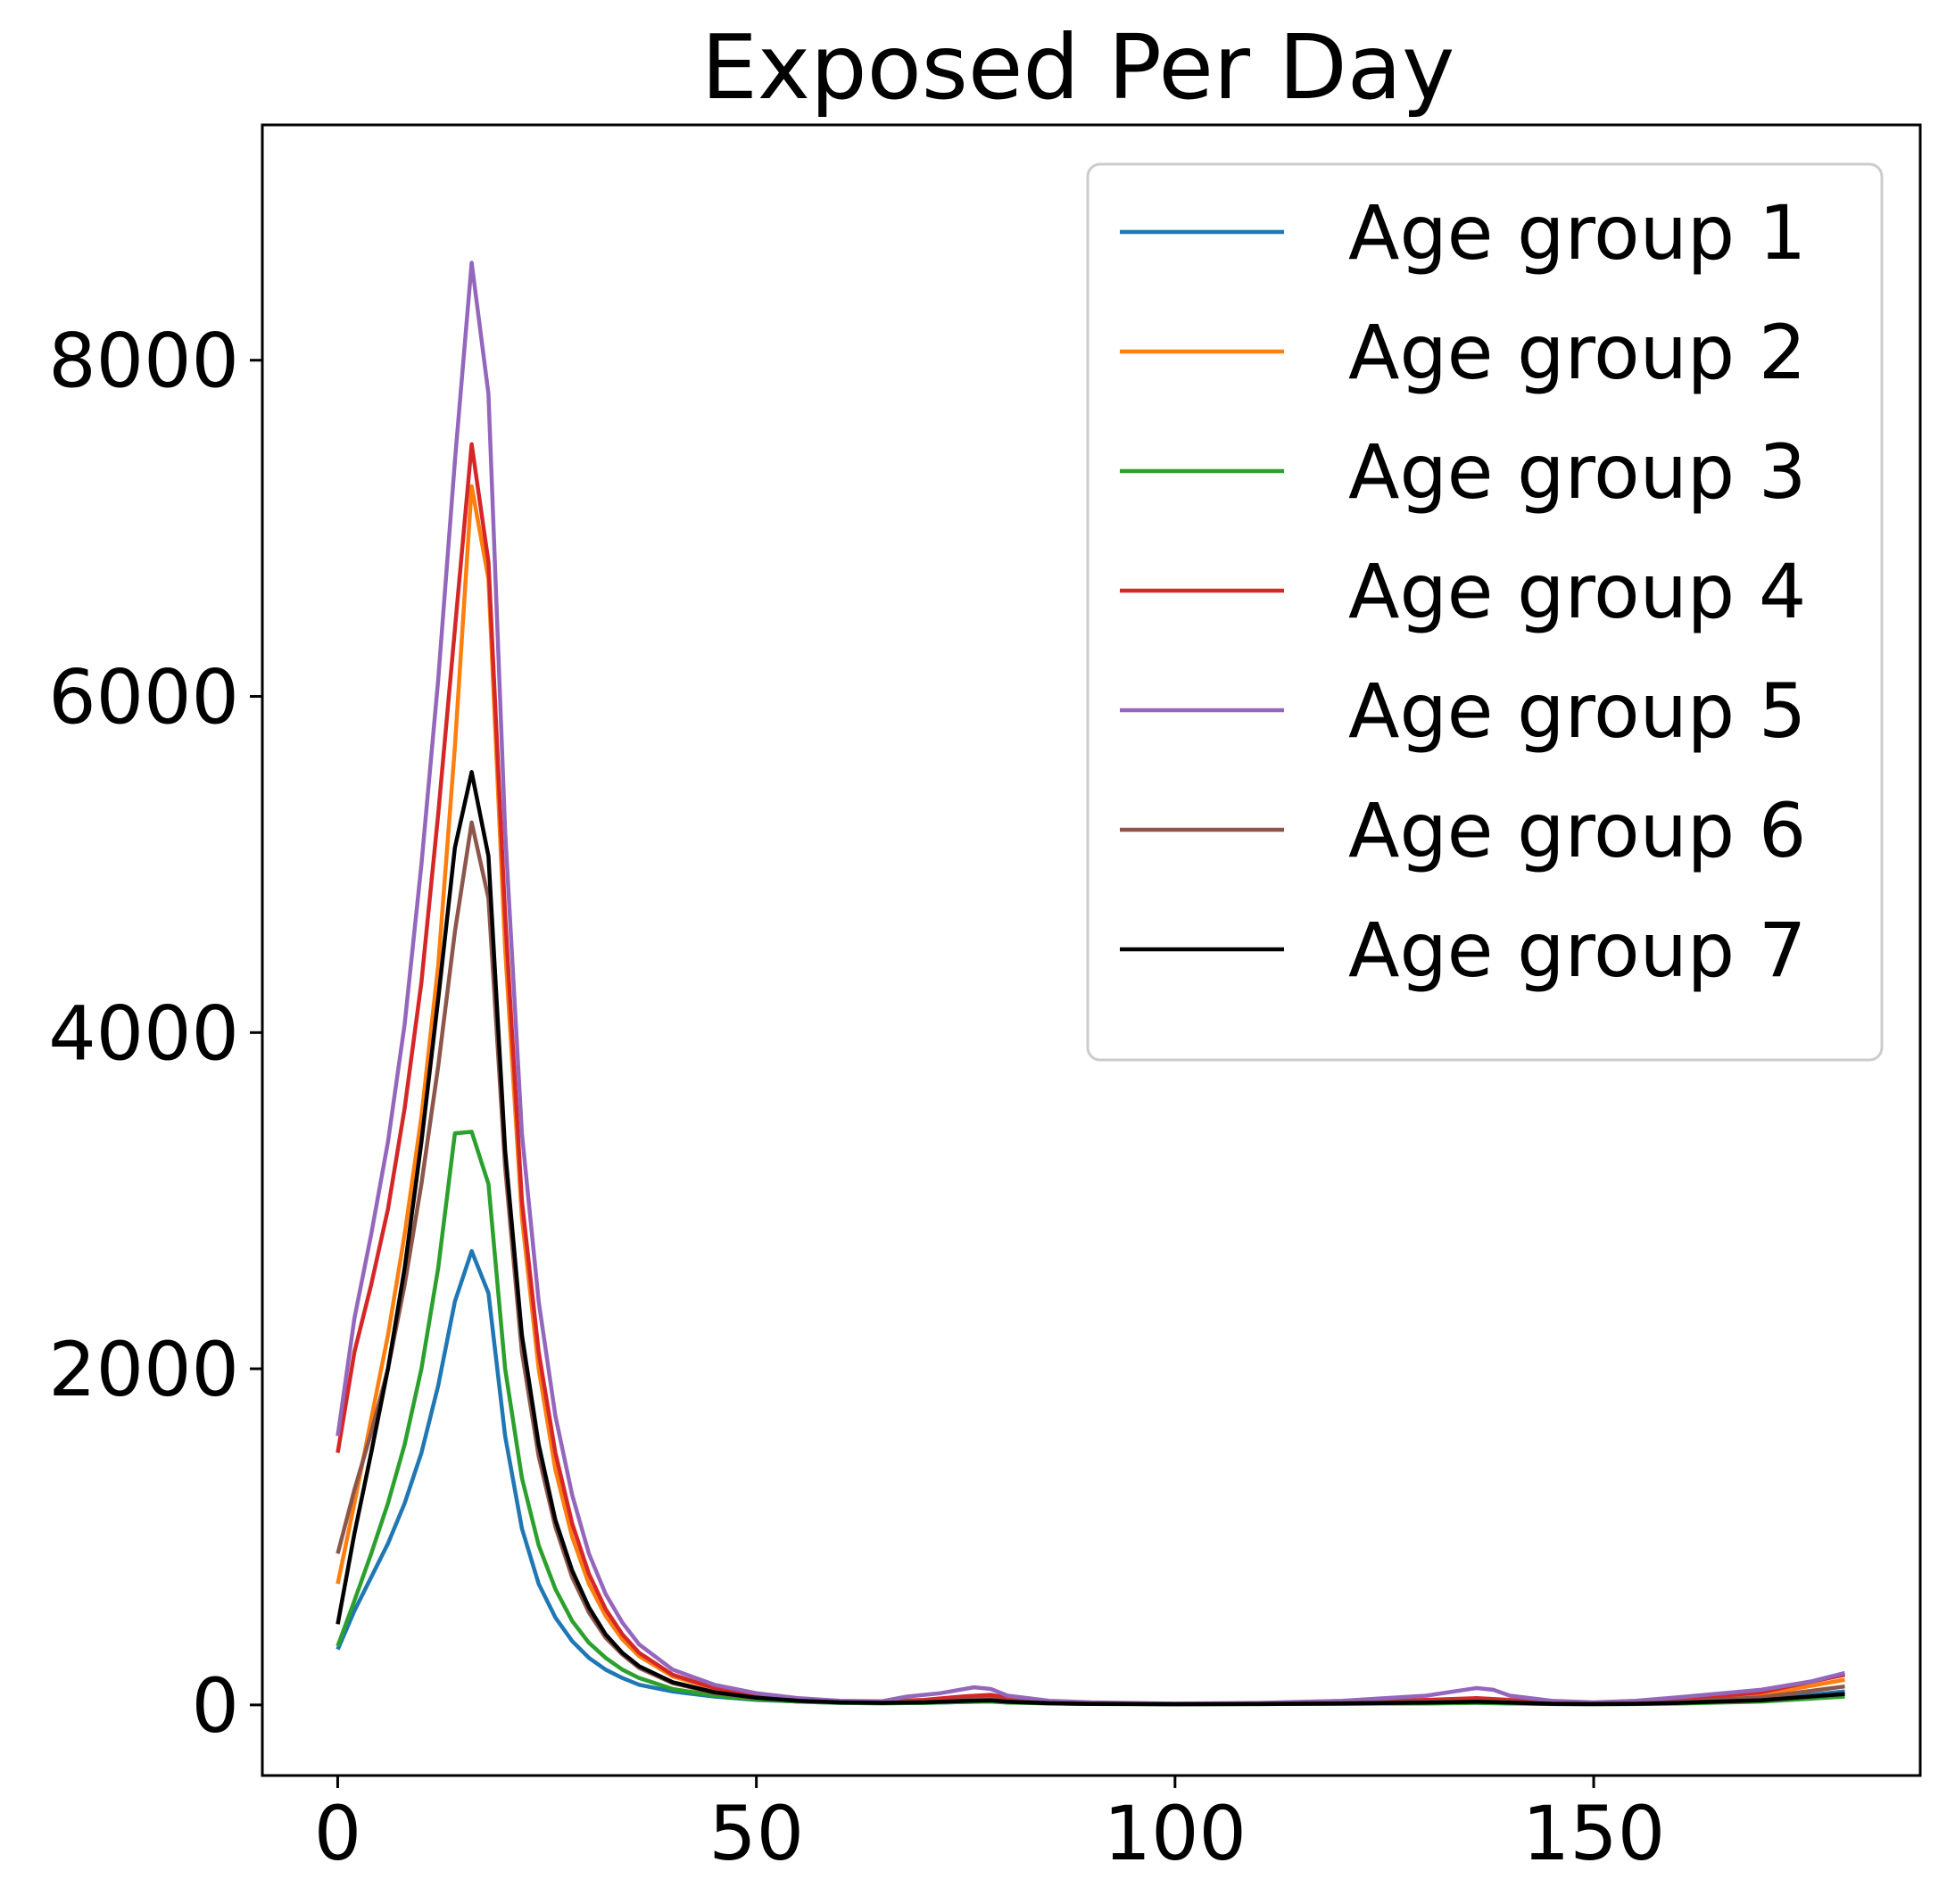 The image size is (1947, 1904). What do you see at coordinates (1175, 1833) in the screenshot?
I see `x-tick-label: 100` at bounding box center [1175, 1833].